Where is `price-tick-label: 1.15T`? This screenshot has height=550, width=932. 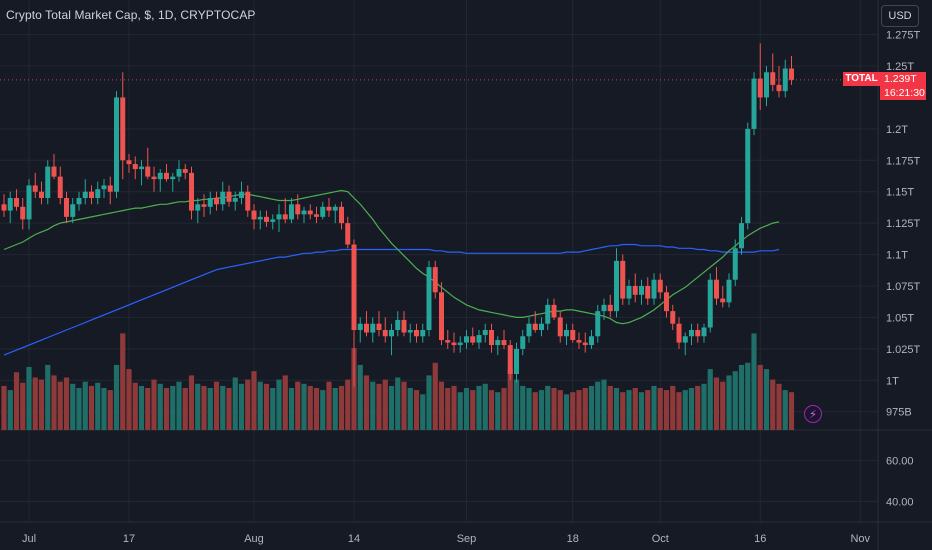
price-tick-label: 1.15T is located at coordinates (900, 193).